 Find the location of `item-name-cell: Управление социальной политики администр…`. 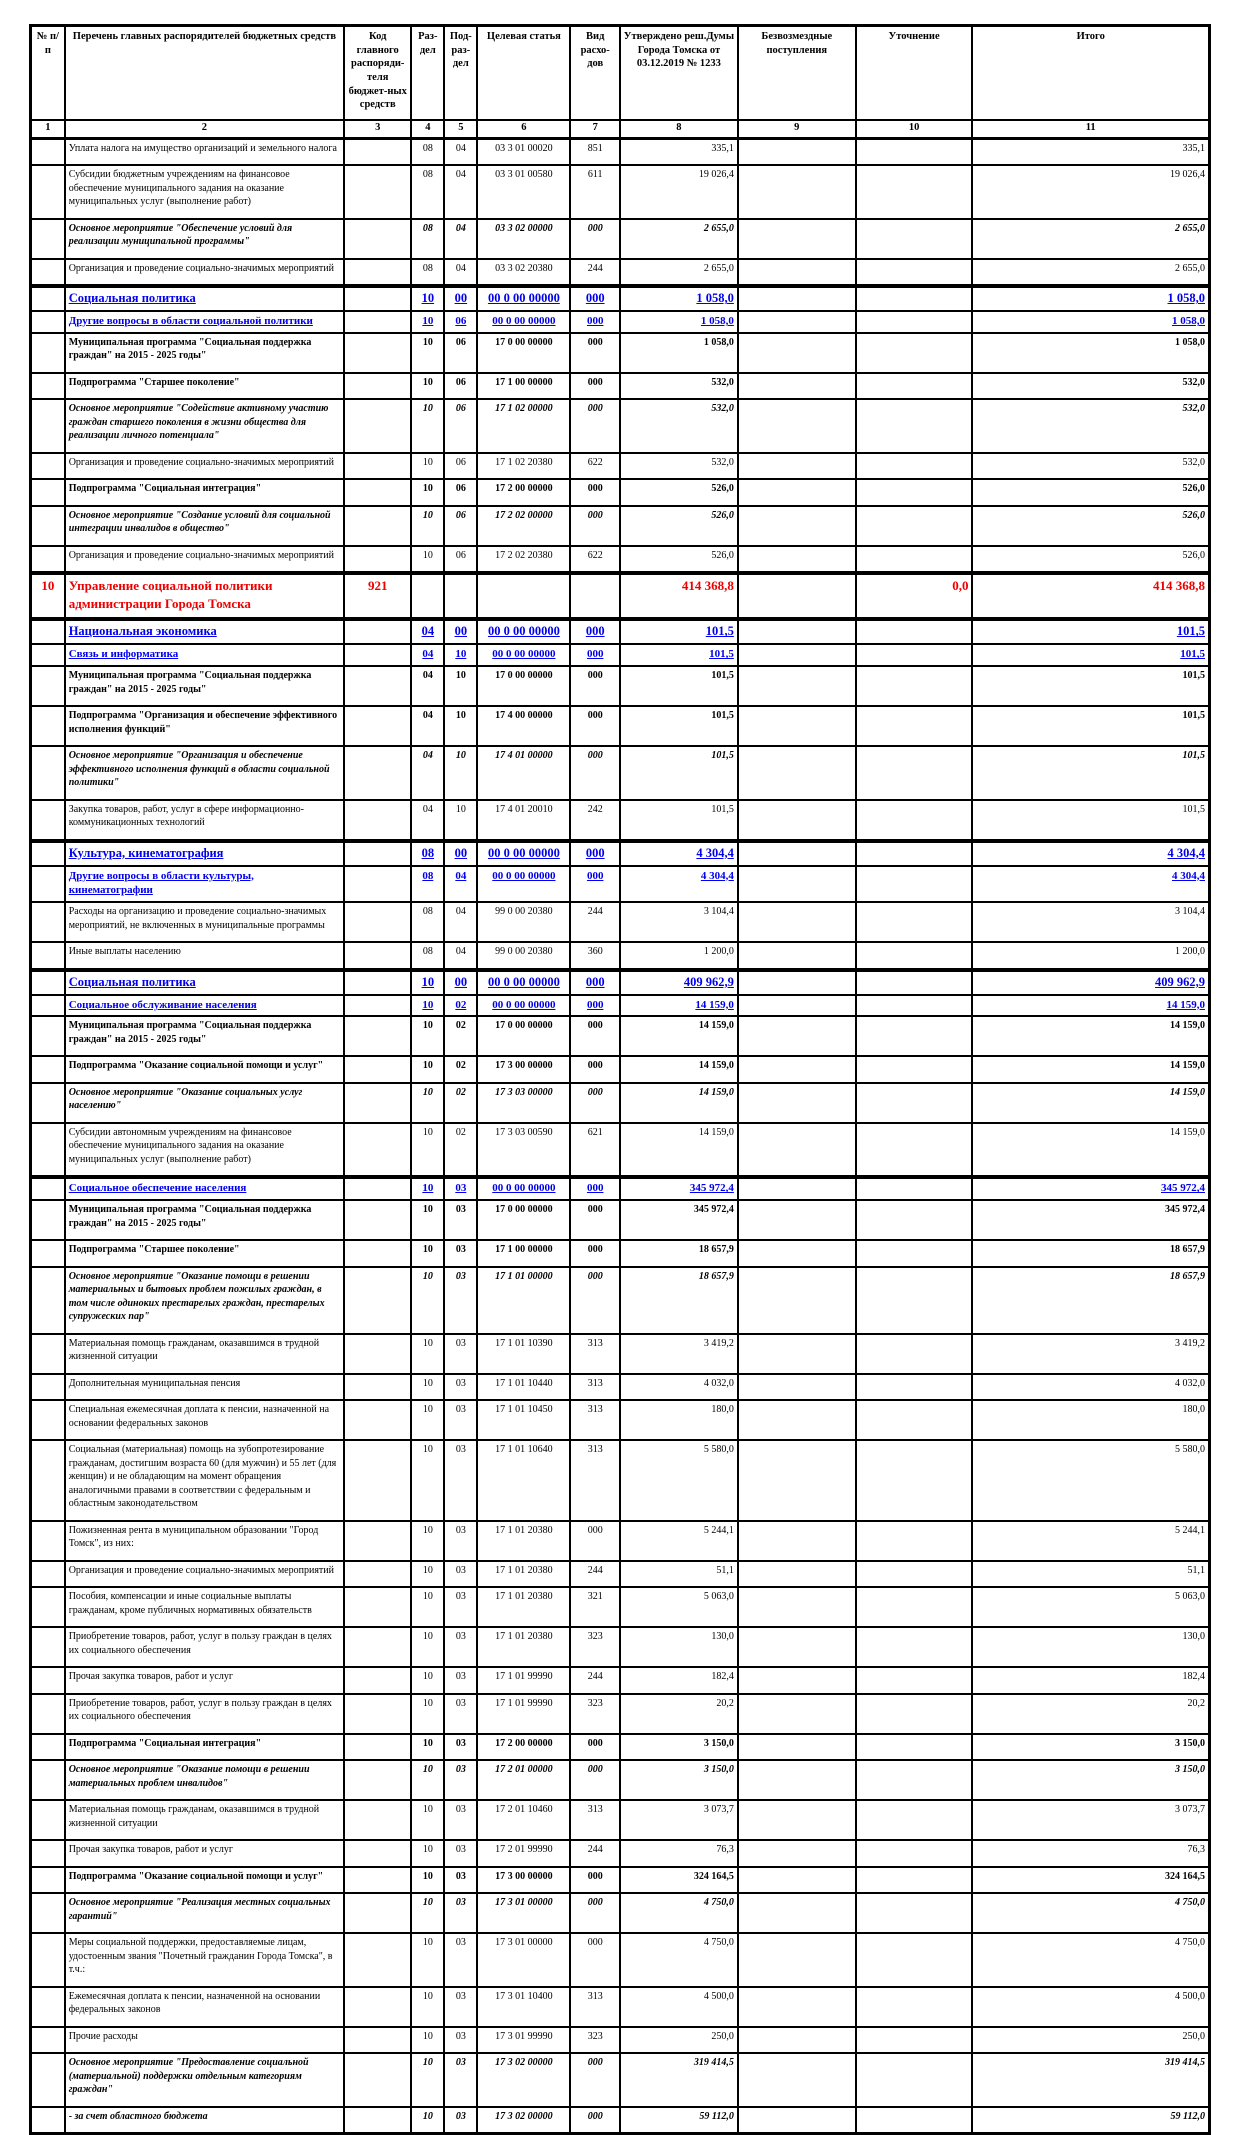

item-name-cell: Управление социальной политики администр… is located at coordinates (204, 596).